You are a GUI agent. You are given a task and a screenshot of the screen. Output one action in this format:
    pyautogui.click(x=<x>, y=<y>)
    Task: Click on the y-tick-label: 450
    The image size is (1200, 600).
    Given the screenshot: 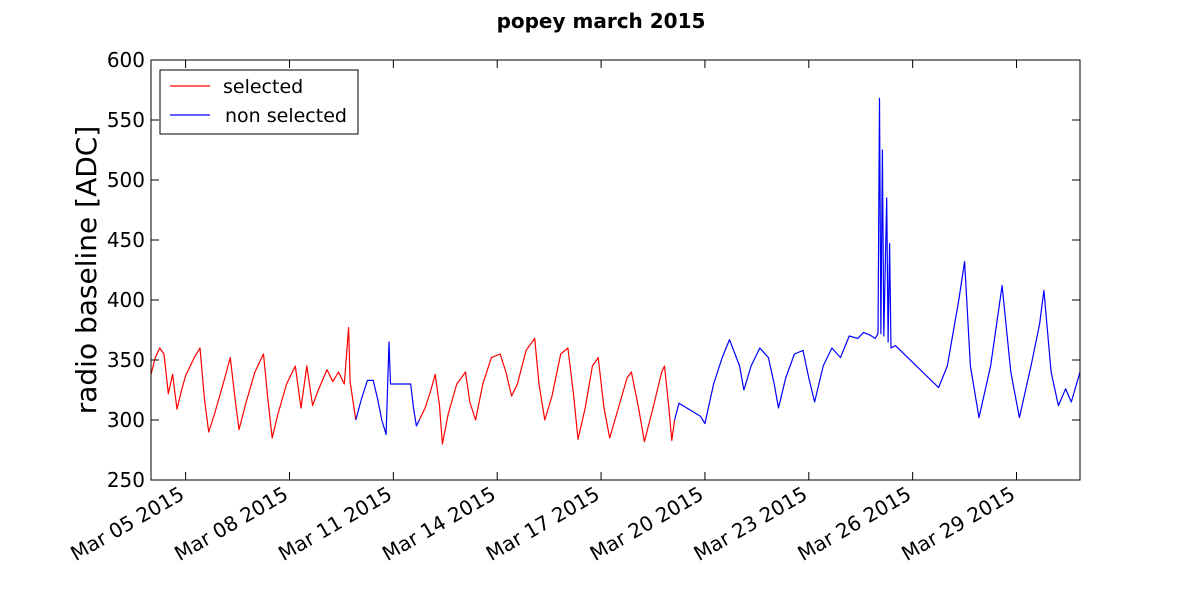 What is the action you would take?
    pyautogui.click(x=126, y=240)
    